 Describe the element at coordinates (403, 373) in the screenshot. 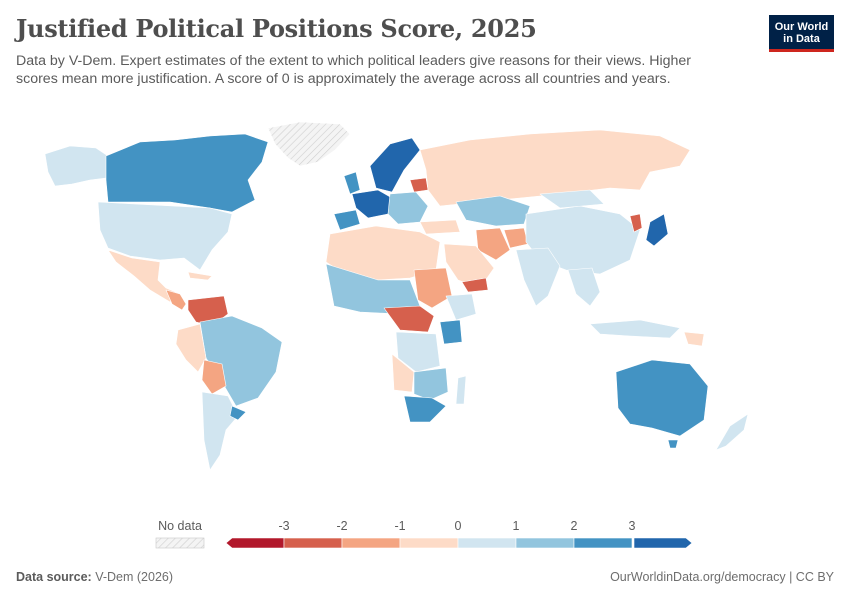

I see `region-angola` at that location.